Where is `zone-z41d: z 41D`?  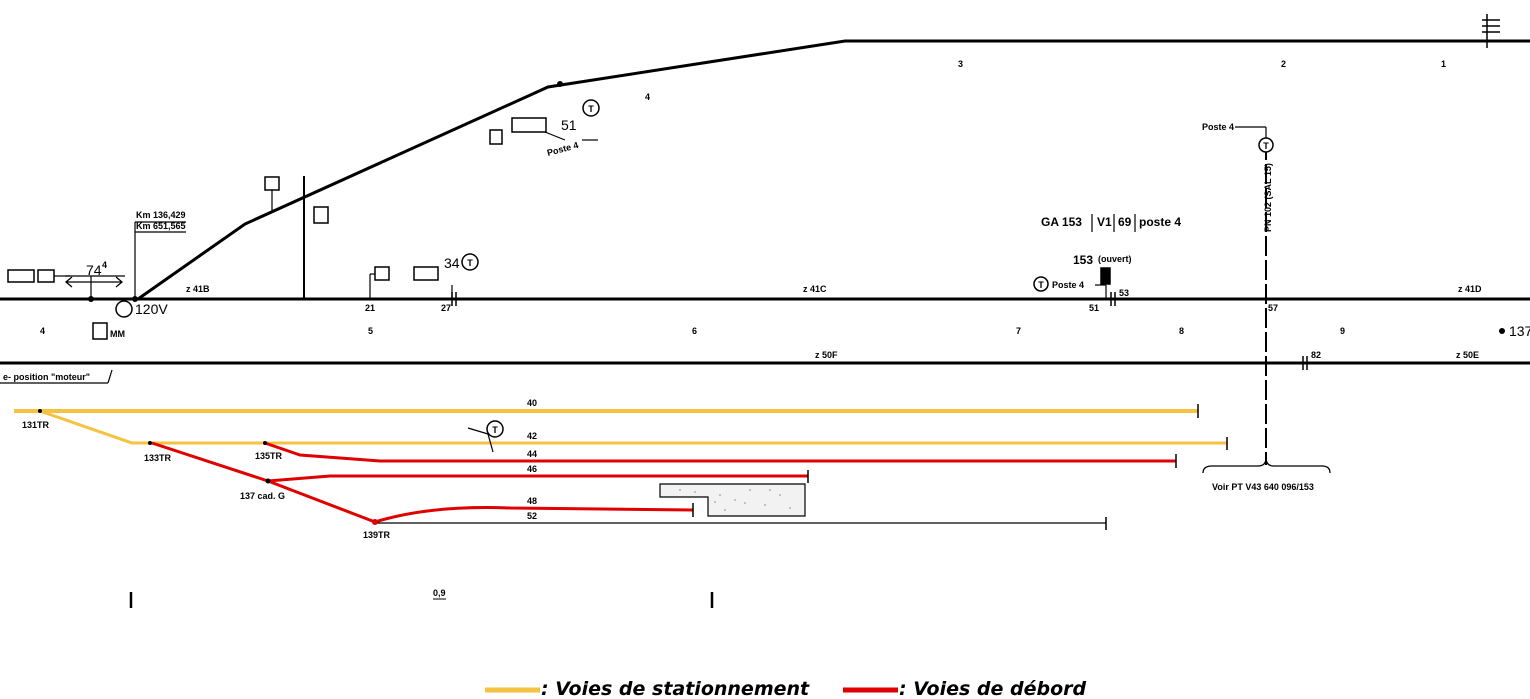
zone-z41d: z 41D is located at coordinates (1470, 289).